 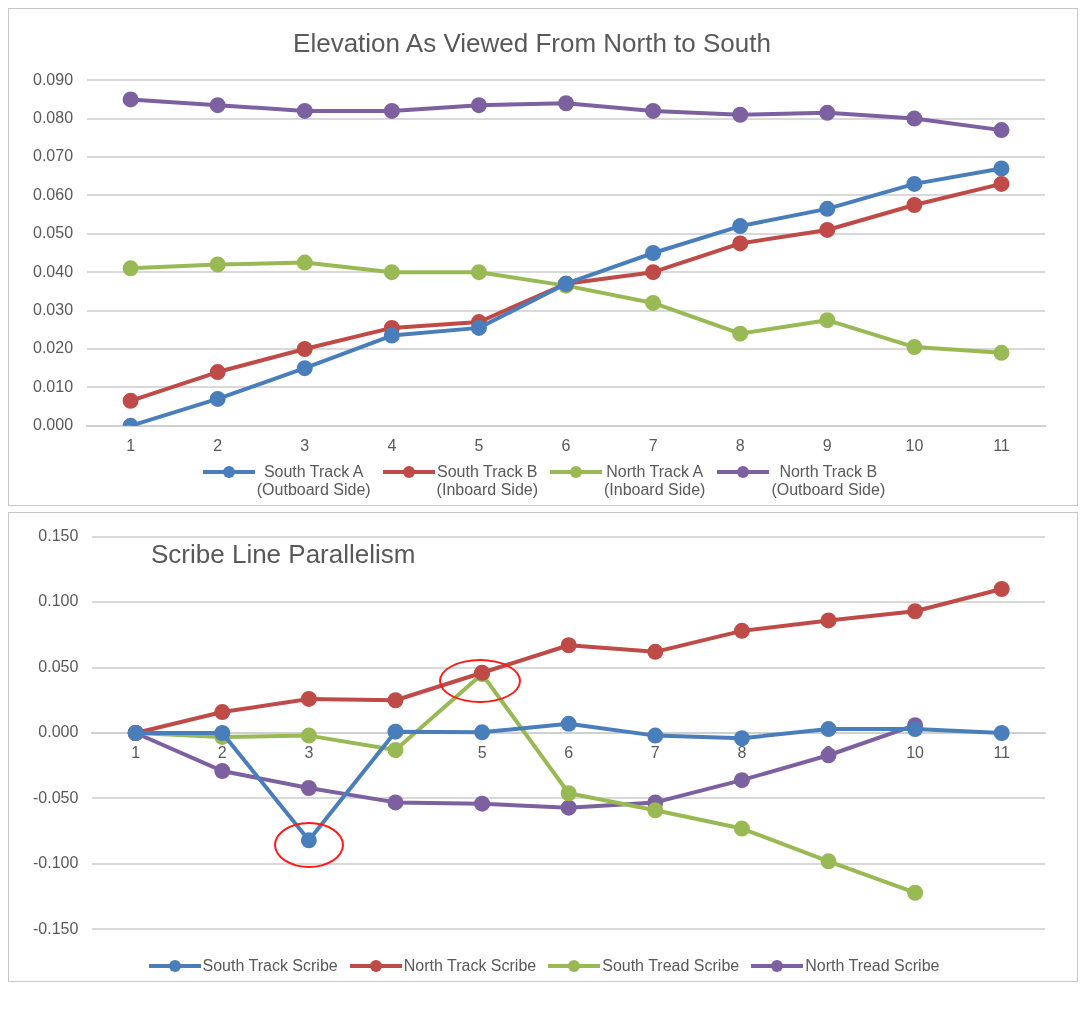 What do you see at coordinates (53, 386) in the screenshot?
I see `y-tick-label: 0.010` at bounding box center [53, 386].